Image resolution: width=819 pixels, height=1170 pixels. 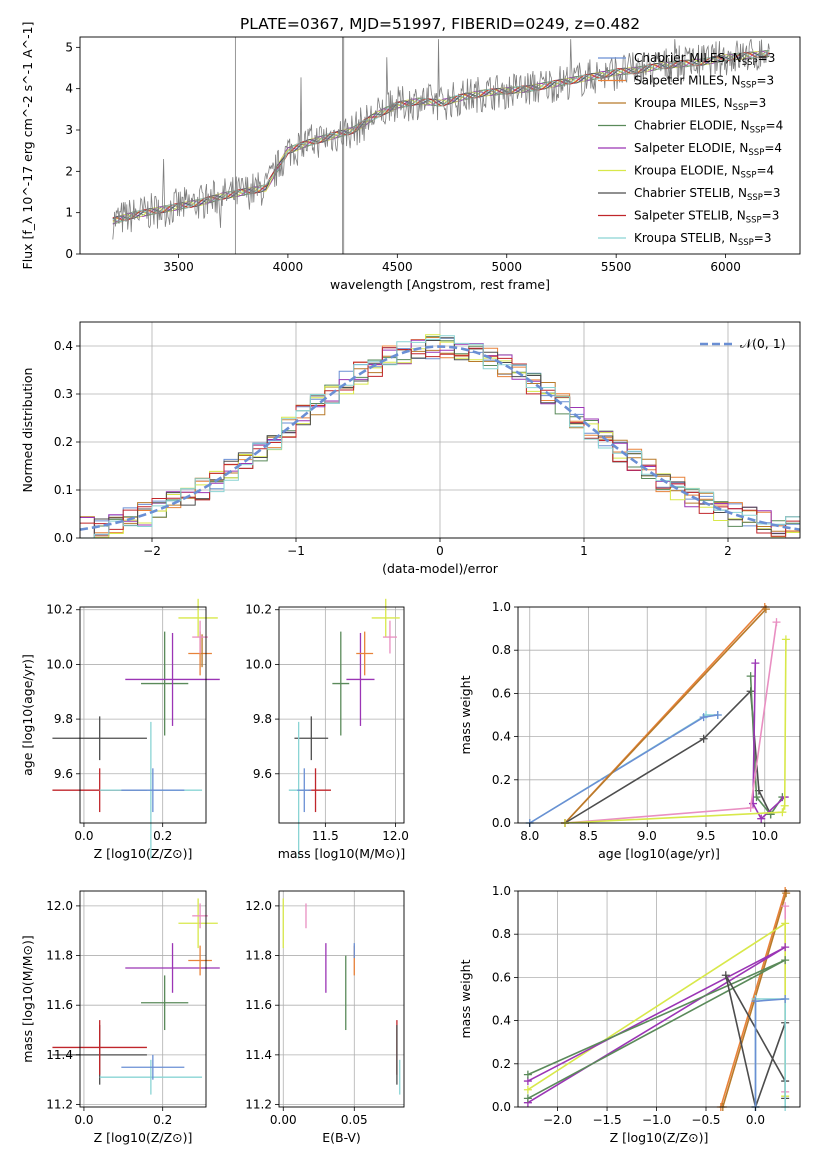 What do you see at coordinates (152, 551) in the screenshot?
I see `x-tick-label: −2` at bounding box center [152, 551].